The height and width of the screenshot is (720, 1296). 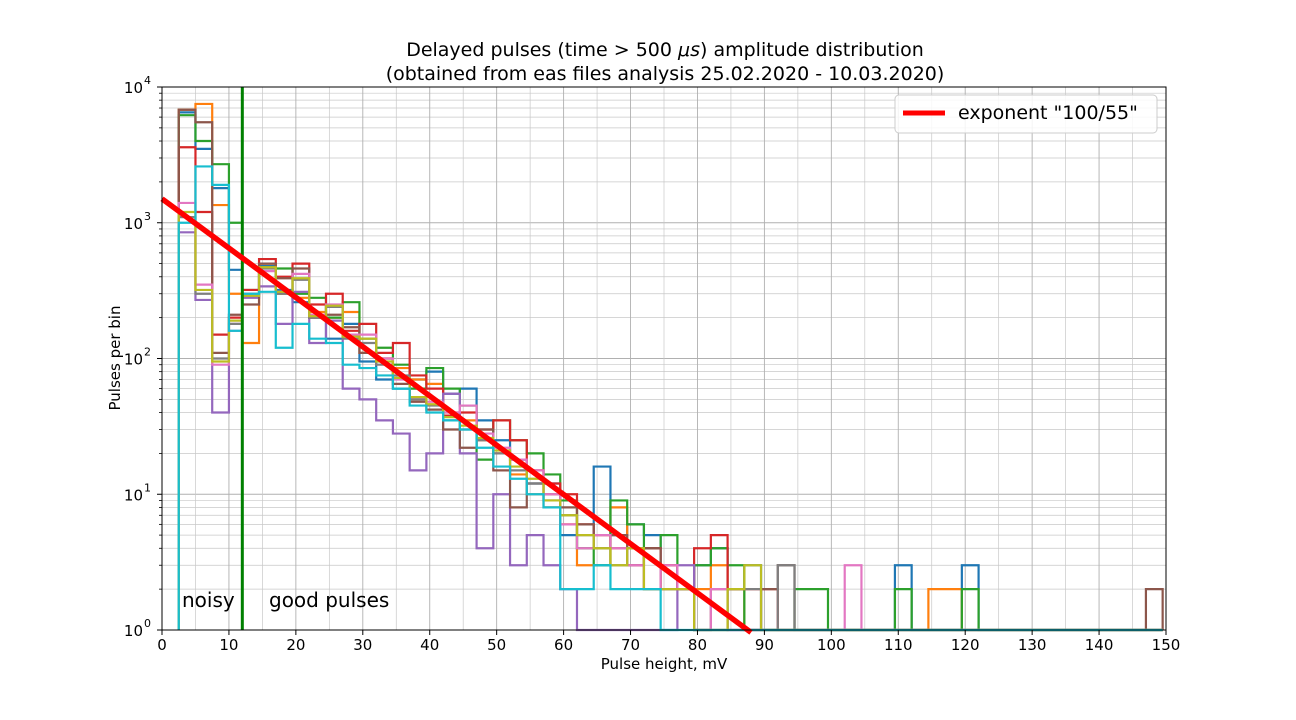 I want to click on x-tick-label: 70, so click(x=630, y=645).